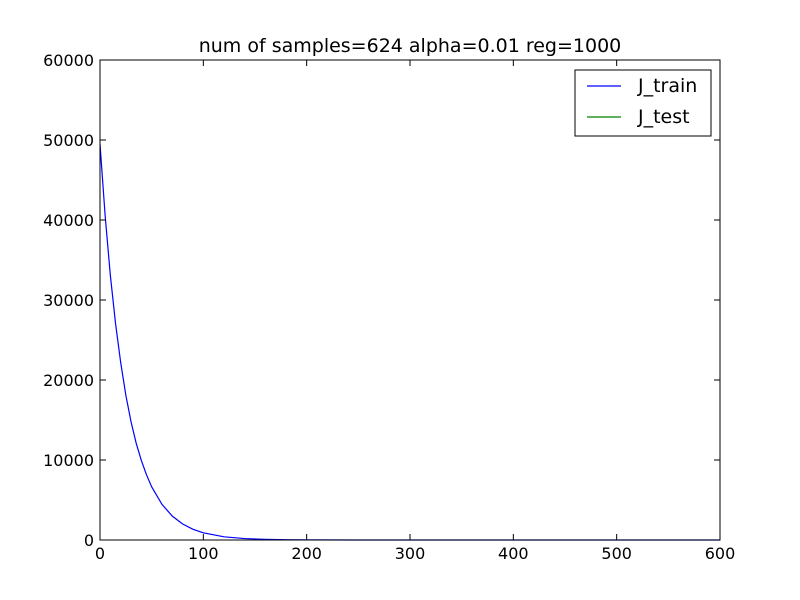 The width and height of the screenshot is (800, 600). What do you see at coordinates (203, 553) in the screenshot?
I see `x-tick-label: 100` at bounding box center [203, 553].